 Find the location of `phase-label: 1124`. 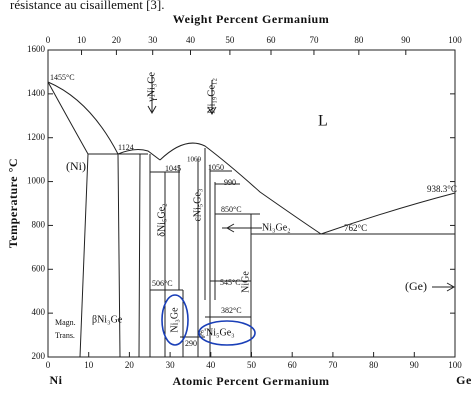

phase-label: 1124 is located at coordinates (126, 147).